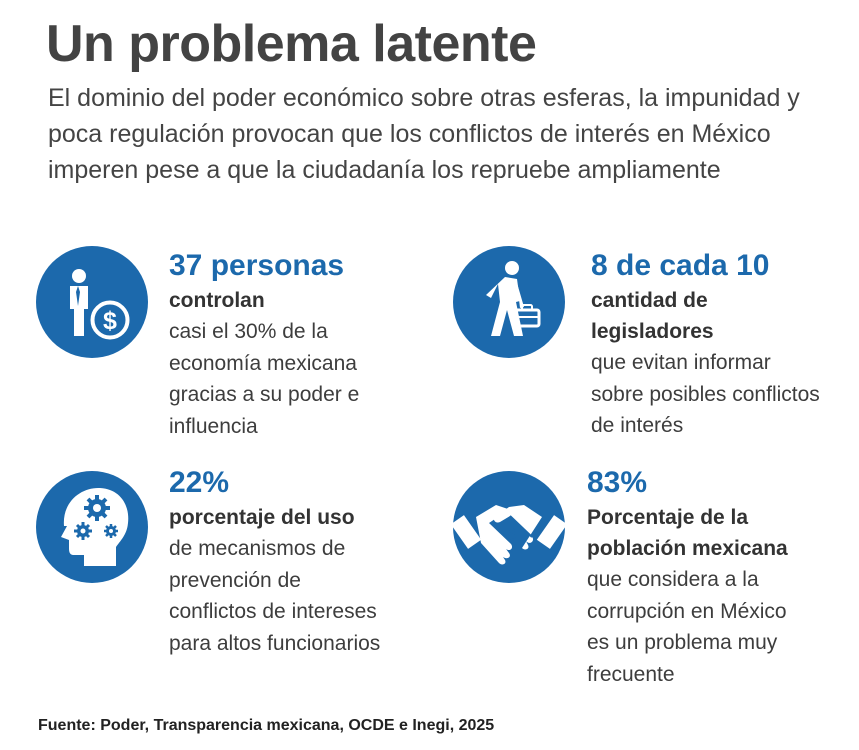 This screenshot has width=859, height=750. Describe the element at coordinates (257, 265) in the screenshot. I see `stat-value: 37 personas` at that location.